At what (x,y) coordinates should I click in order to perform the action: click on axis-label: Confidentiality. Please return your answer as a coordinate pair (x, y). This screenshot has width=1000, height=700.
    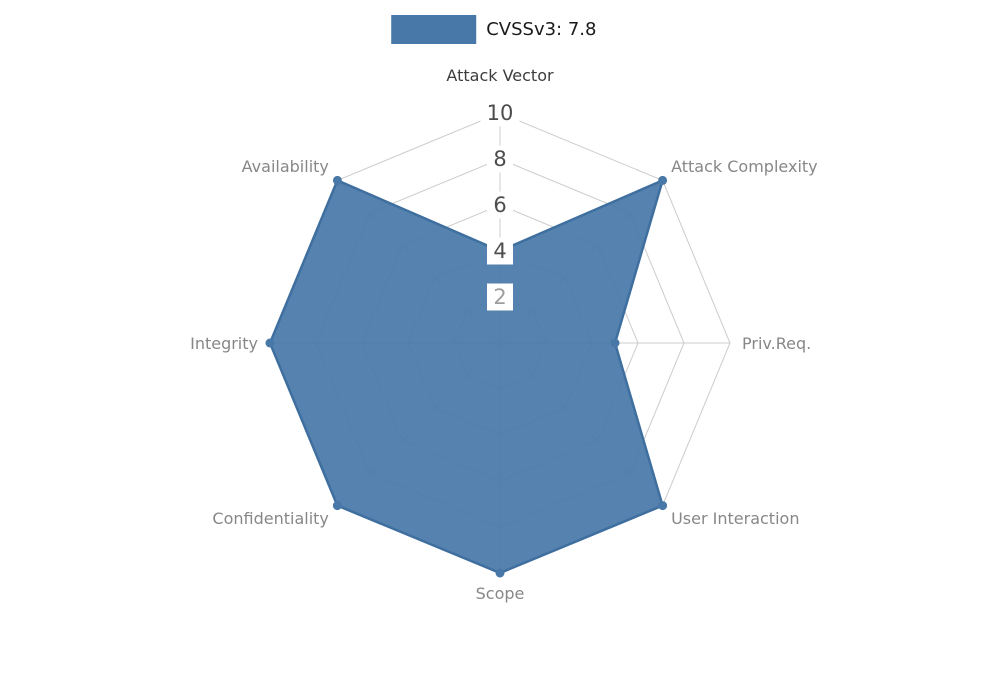
    Looking at the image, I should click on (270, 518).